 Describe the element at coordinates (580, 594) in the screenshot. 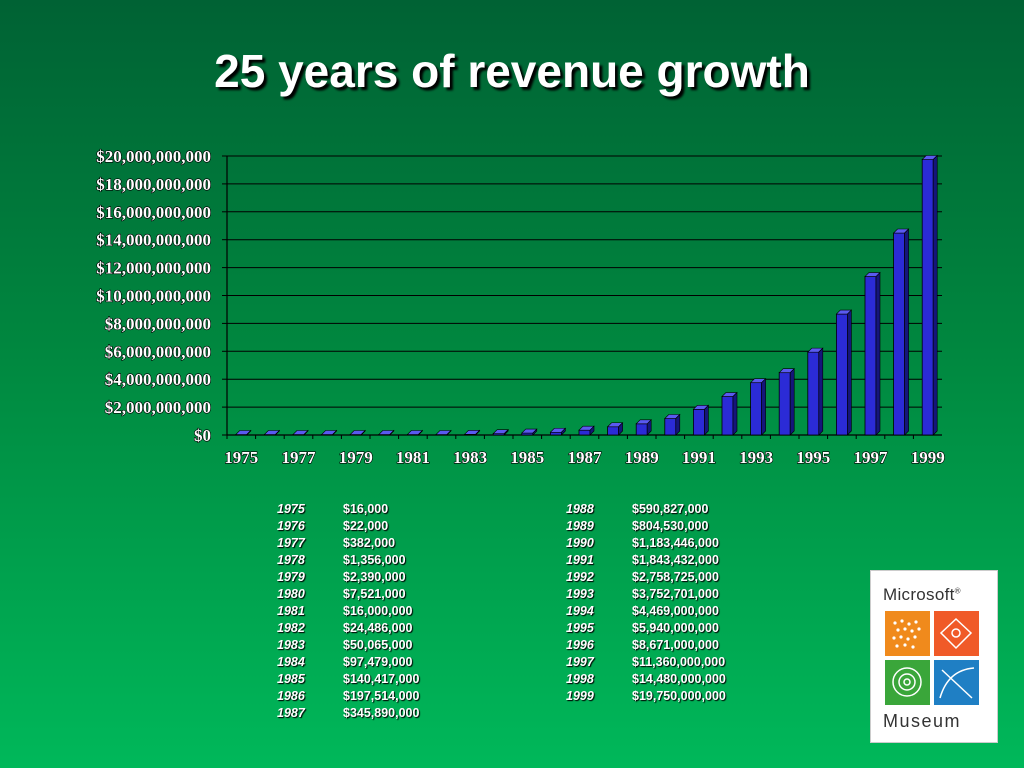

I see `year-cell: 1993` at that location.